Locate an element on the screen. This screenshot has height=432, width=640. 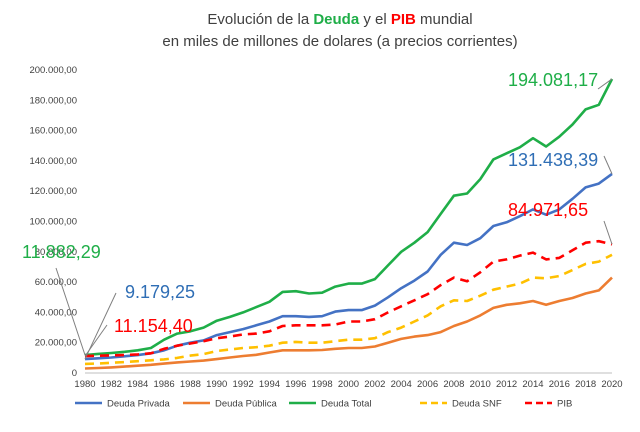
x-tick-label: 1992 is located at coordinates (243, 384).